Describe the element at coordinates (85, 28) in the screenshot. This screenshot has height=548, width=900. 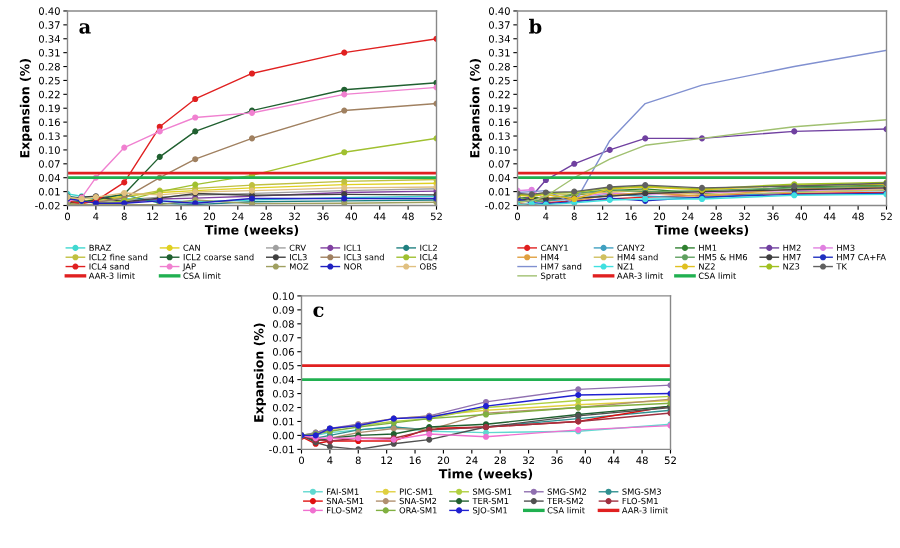
I see `chart-title: a` at that location.